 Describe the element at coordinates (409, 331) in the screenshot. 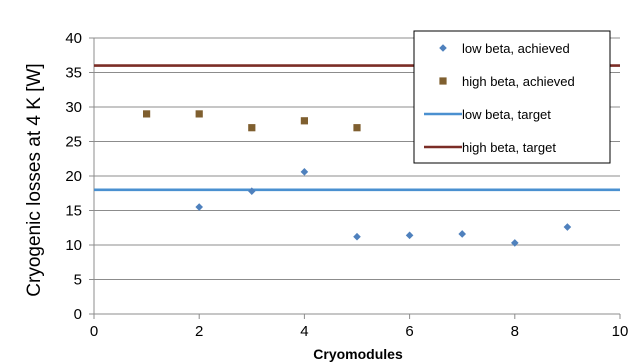

I see `x-tick-label: 6` at that location.